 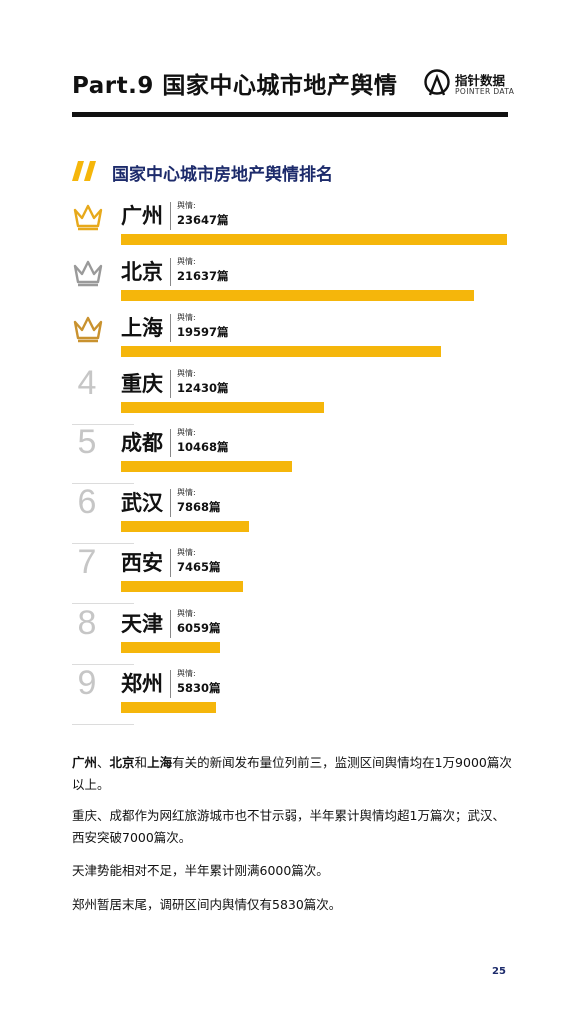 What do you see at coordinates (142, 328) in the screenshot?
I see `city-label: 上海` at bounding box center [142, 328].